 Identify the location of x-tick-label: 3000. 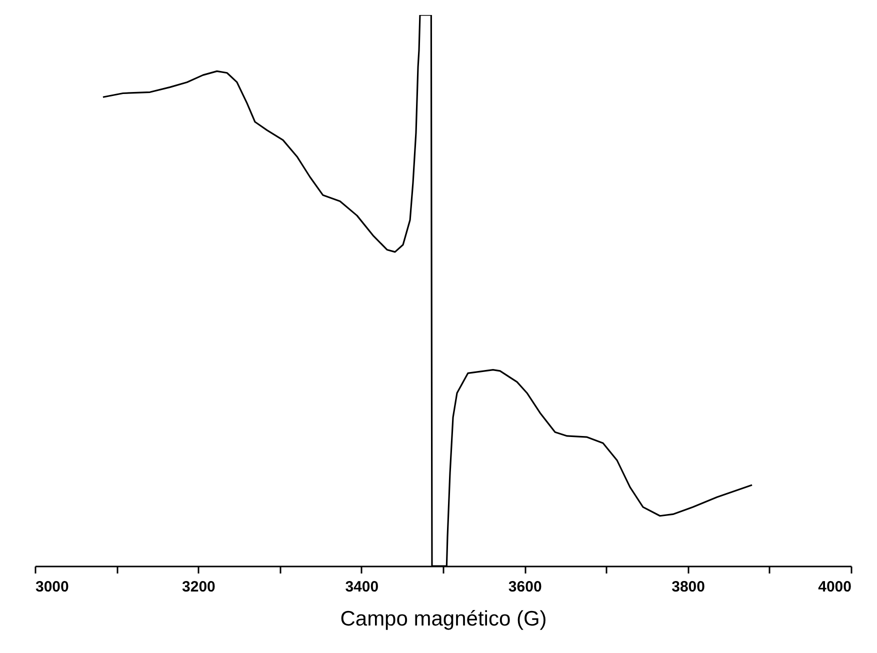
(52, 587).